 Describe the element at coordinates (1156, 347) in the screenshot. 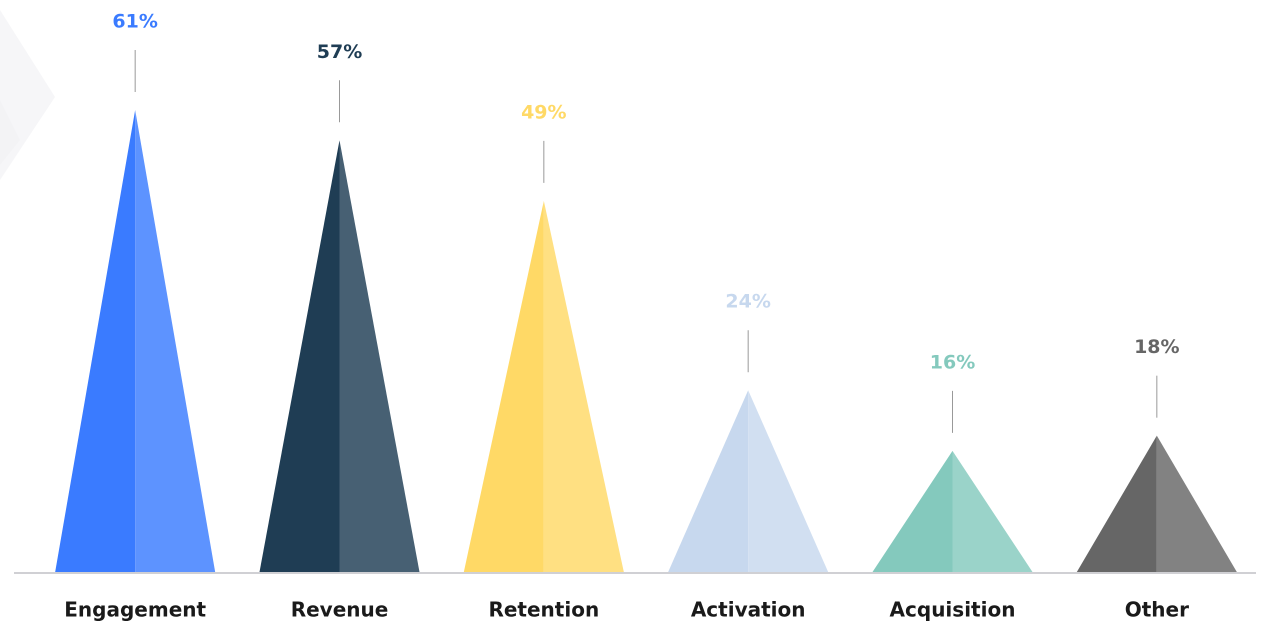

I see `value-label: 18%` at that location.